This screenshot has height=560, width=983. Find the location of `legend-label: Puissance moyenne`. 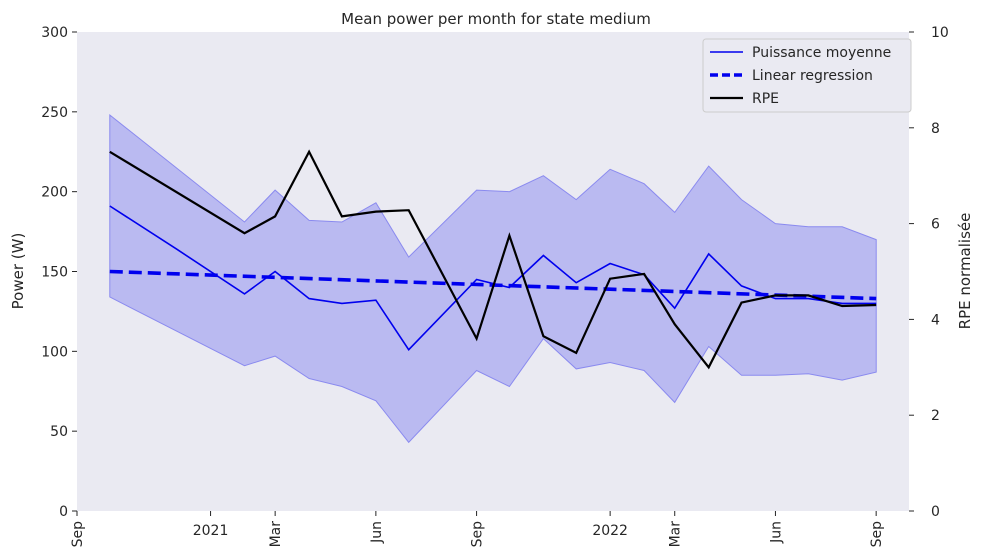

legend-label: Puissance moyenne is located at coordinates (821, 53).